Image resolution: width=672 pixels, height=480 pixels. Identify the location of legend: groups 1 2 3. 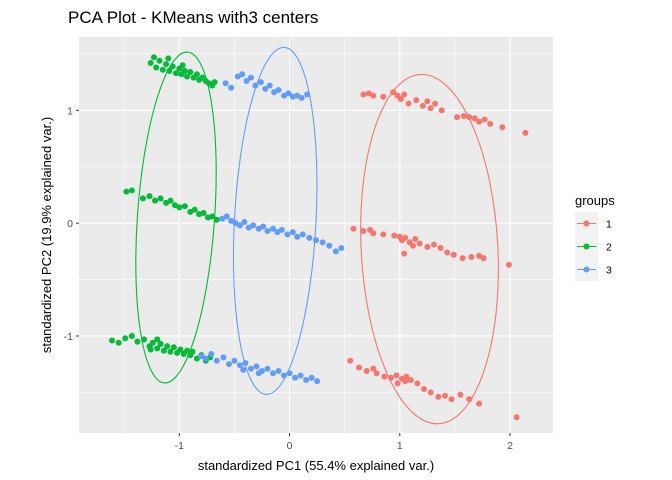
(595, 237).